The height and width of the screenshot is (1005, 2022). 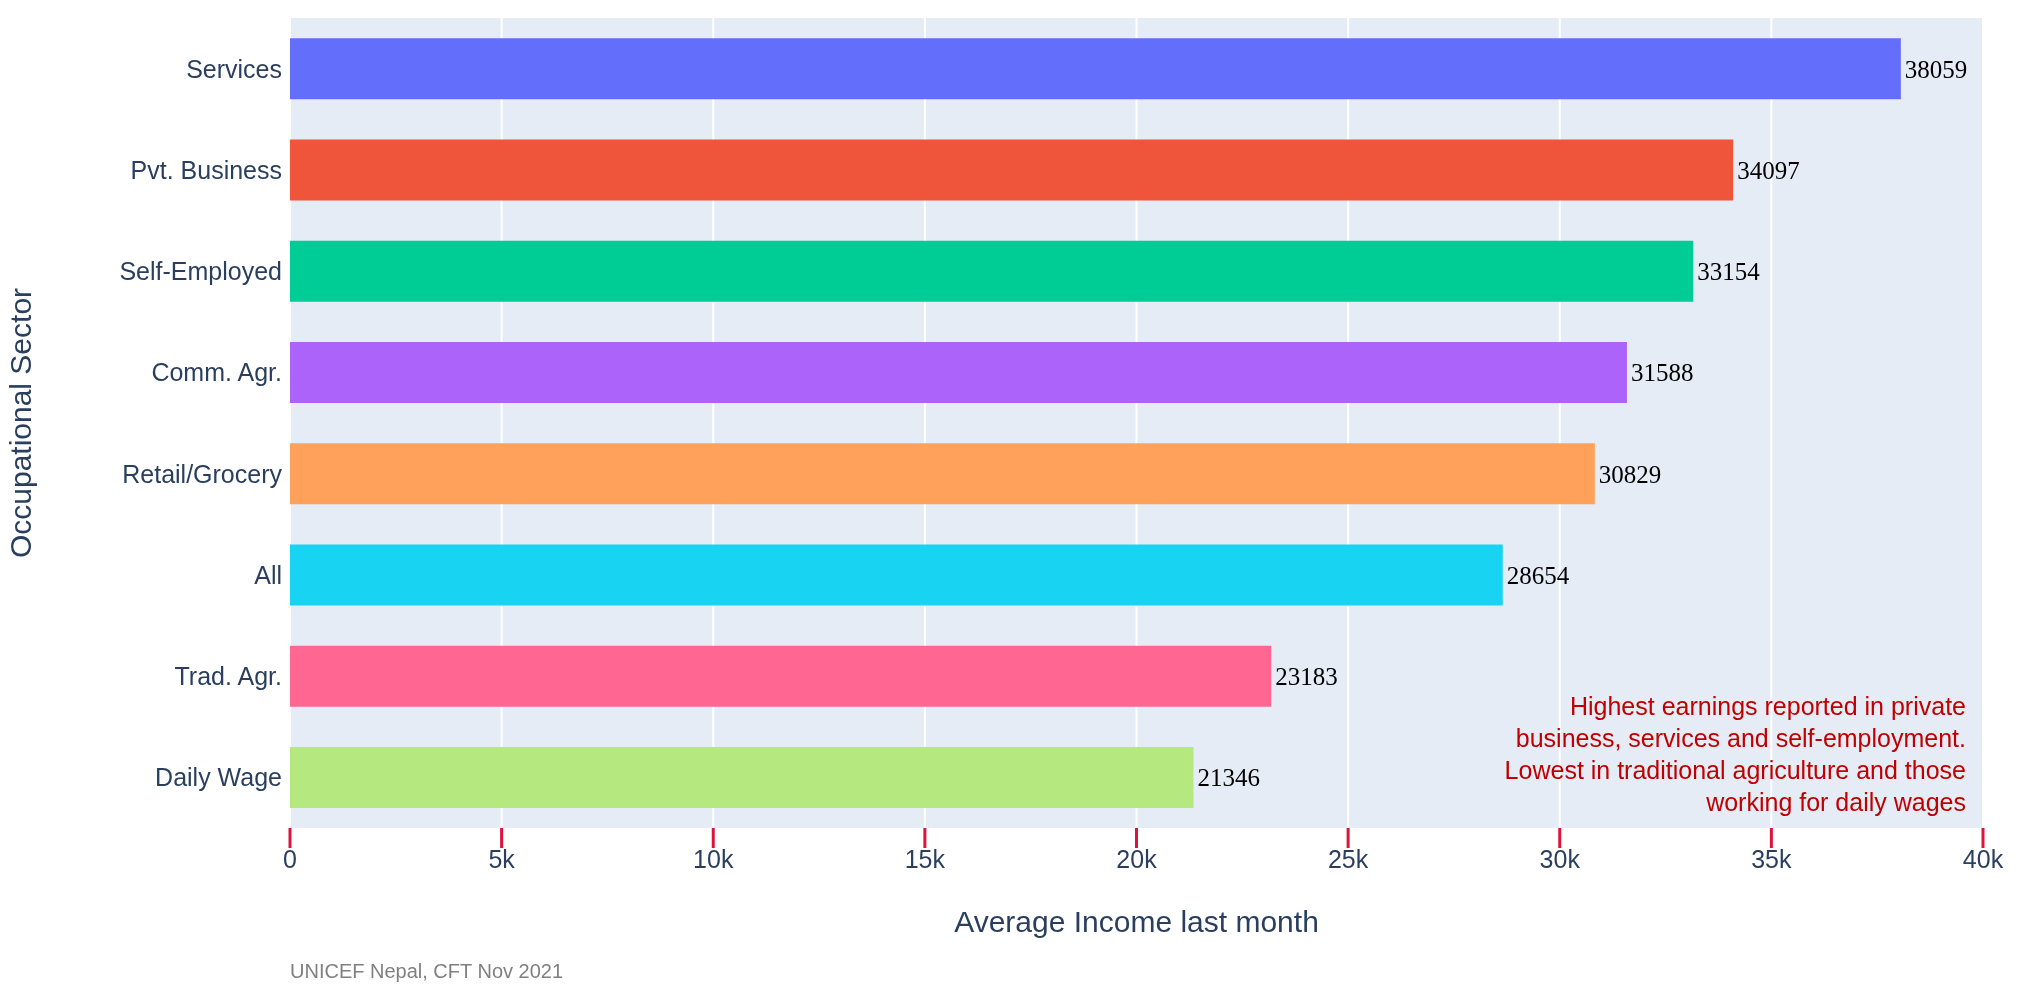 What do you see at coordinates (1137, 858) in the screenshot?
I see `x-tick-label: 20k` at bounding box center [1137, 858].